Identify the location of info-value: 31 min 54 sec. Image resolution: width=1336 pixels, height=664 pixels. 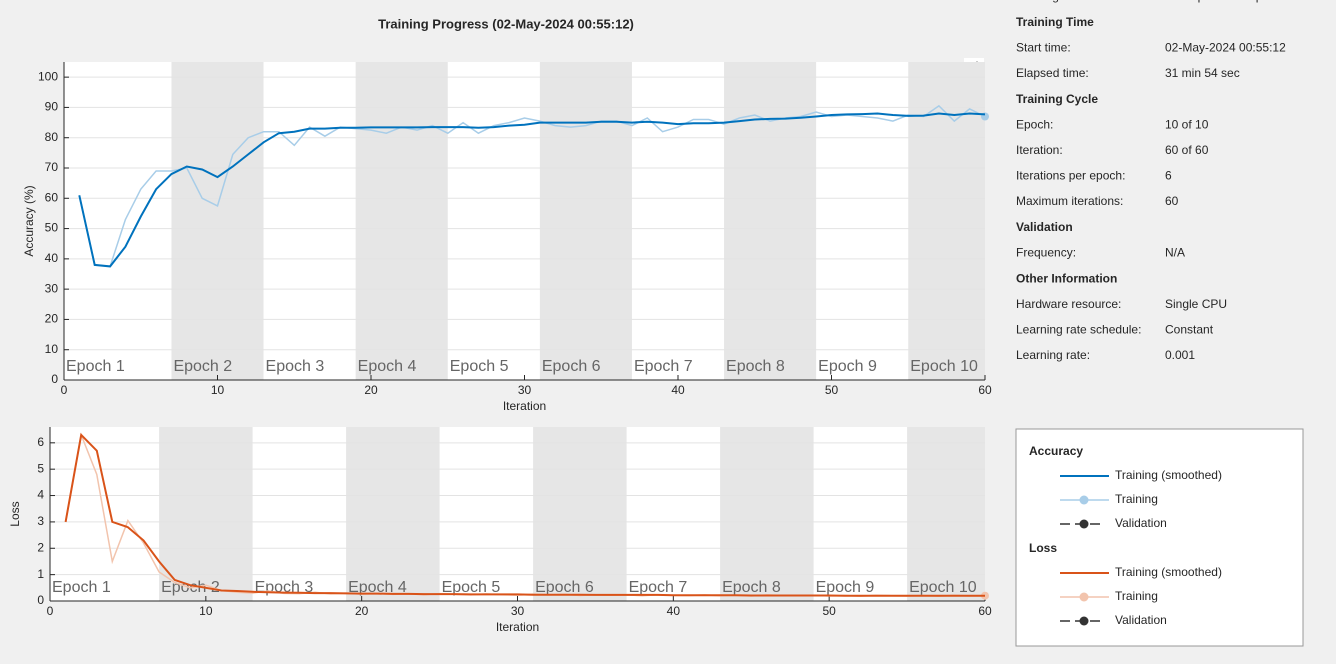
(1202, 73).